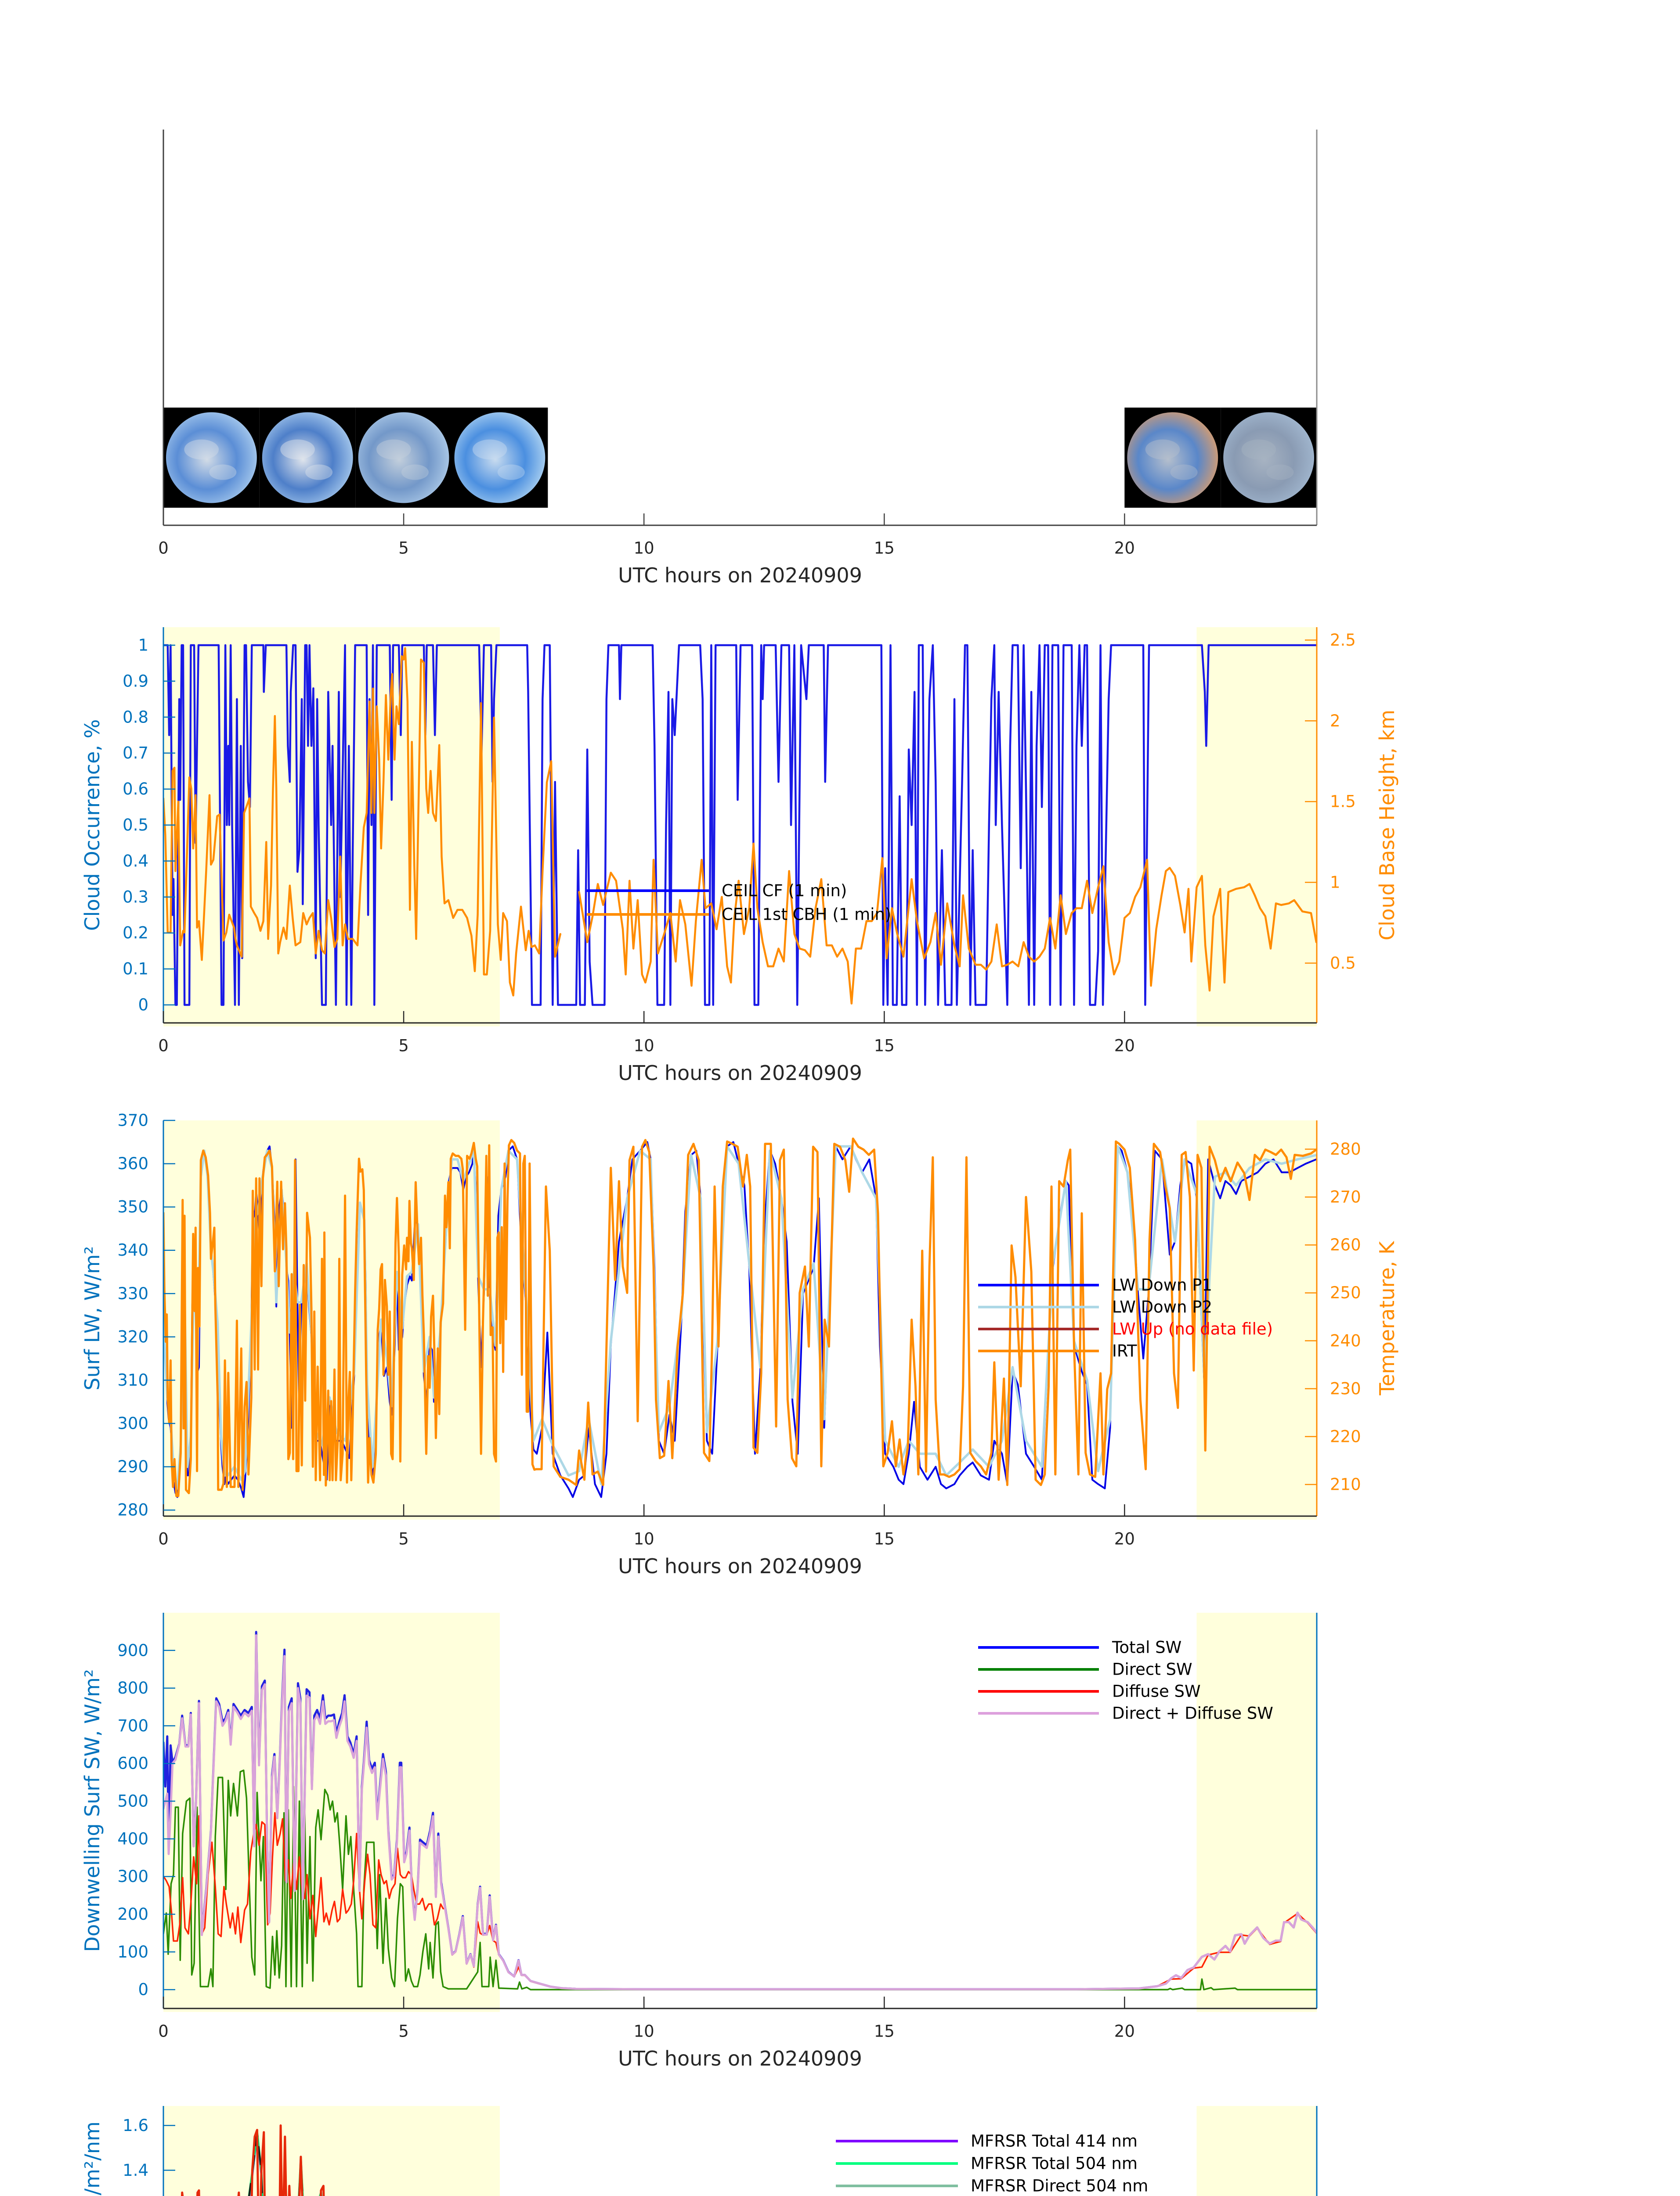 The height and width of the screenshot is (2196, 1680). I want to click on y-tick-label-right: 240, so click(1346, 1340).